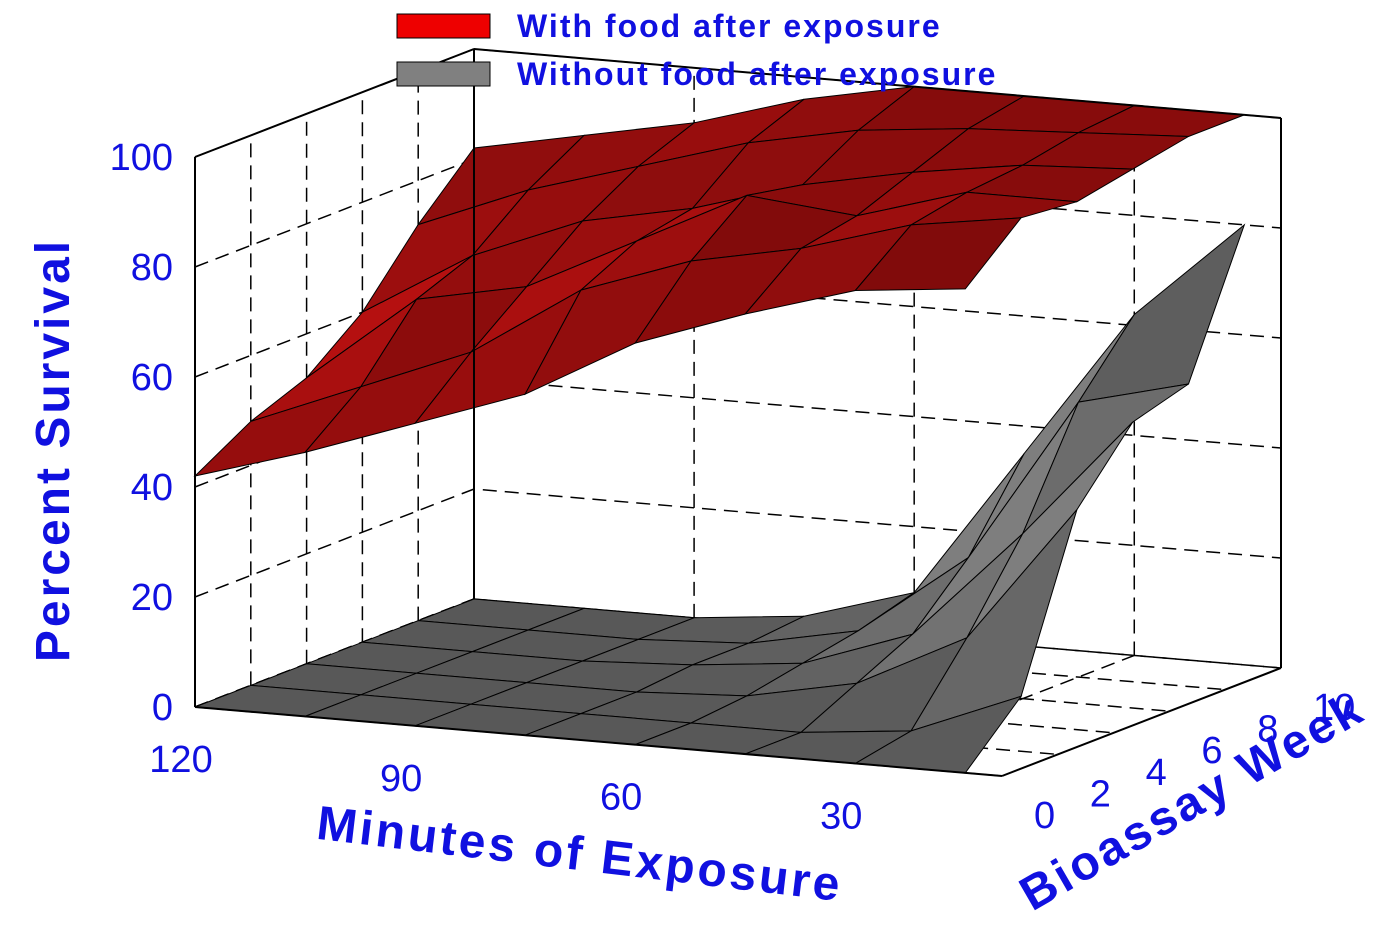 Image resolution: width=1395 pixels, height=935 pixels. I want to click on gridline-z, so click(738, 543).